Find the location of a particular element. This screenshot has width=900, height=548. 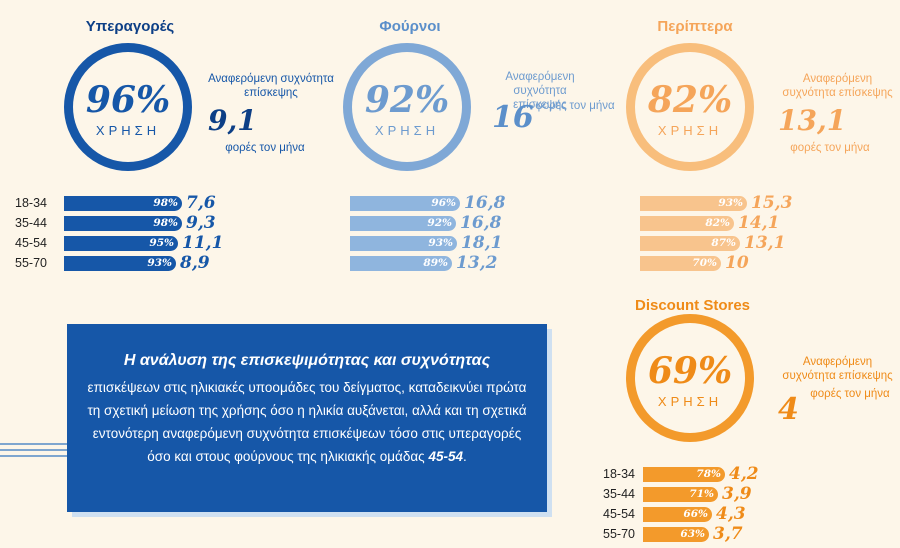

frequency-bar-value: 3,9 is located at coordinates (737, 494).